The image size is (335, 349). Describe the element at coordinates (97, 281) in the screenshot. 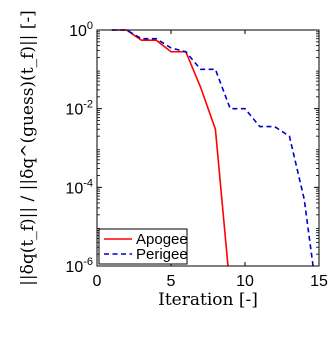

I see `x-tick-label: 0` at that location.